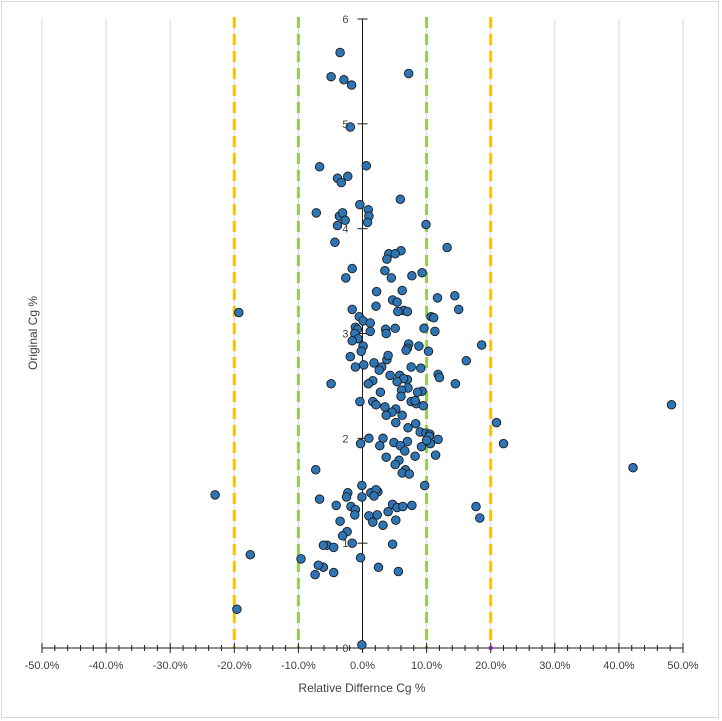 The width and height of the screenshot is (722, 721). What do you see at coordinates (106, 666) in the screenshot?
I see `x-tick-label: -40.0%` at bounding box center [106, 666].